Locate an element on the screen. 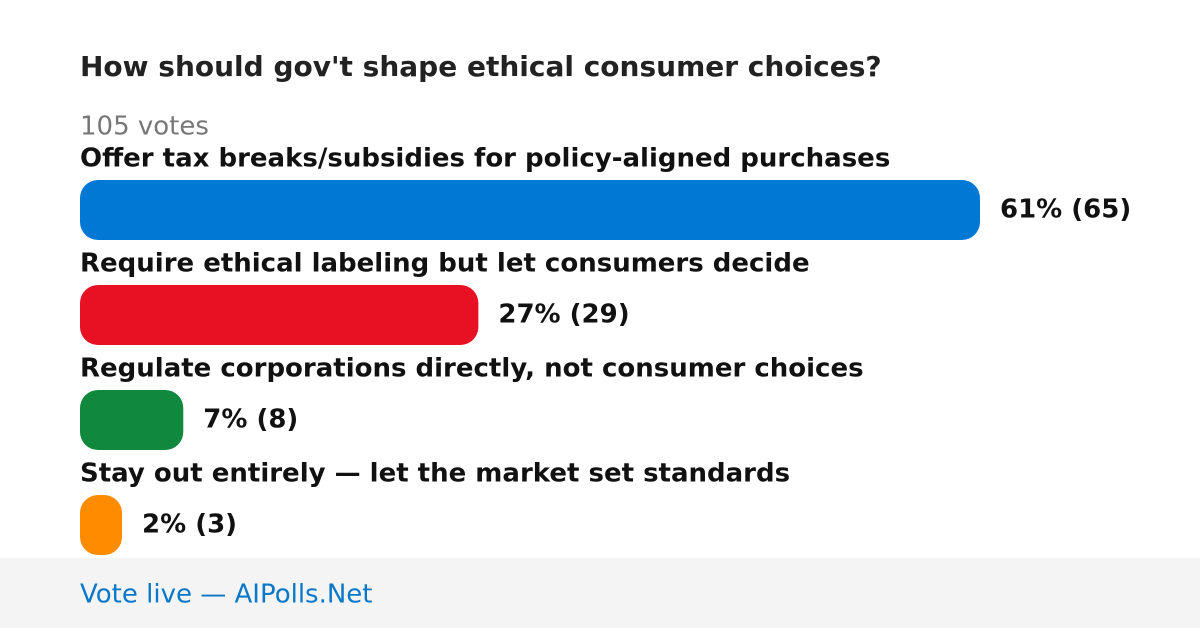 Image resolution: width=1200 pixels, height=628 pixels. footer-link: Vote live — AIPolls.Net is located at coordinates (226, 595).